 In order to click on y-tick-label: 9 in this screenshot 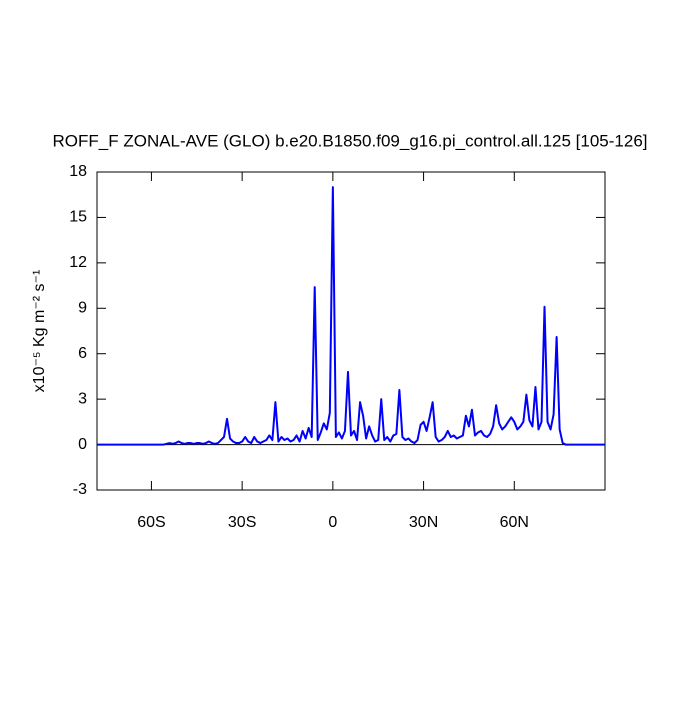, I will do `click(82, 308)`.